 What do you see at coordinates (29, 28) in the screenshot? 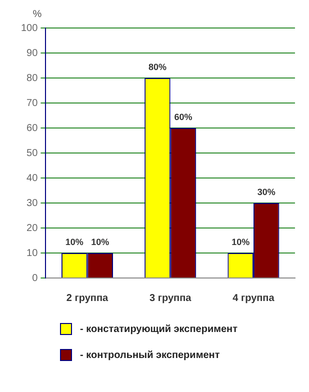
I see `y-tick-label: 100` at bounding box center [29, 28].